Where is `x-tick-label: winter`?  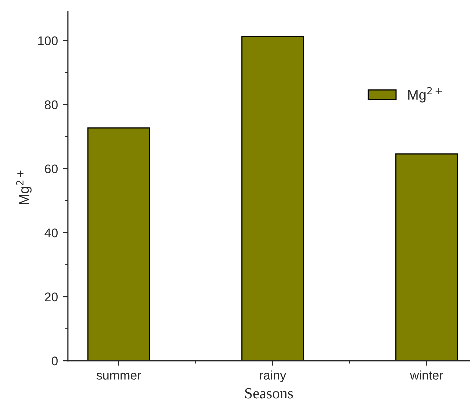
x-tick-label: winter is located at coordinates (427, 375).